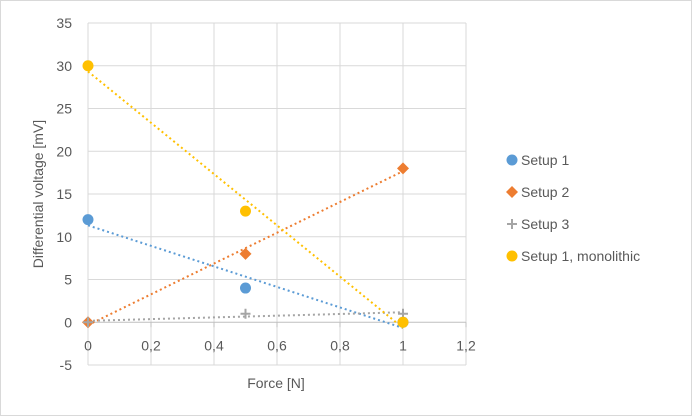  What do you see at coordinates (466, 345) in the screenshot?
I see `x-tick-label: 1,2` at bounding box center [466, 345].